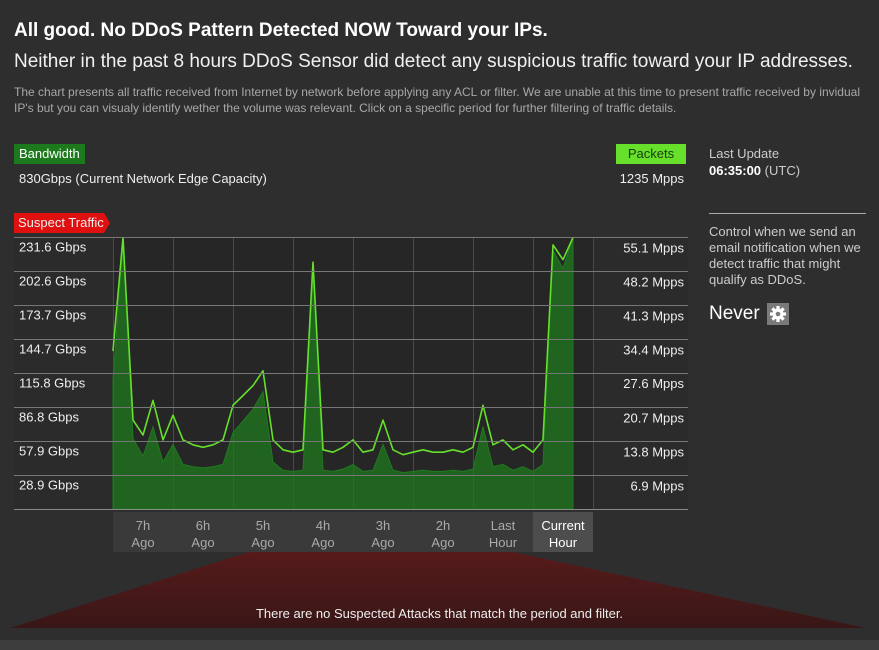 Image resolution: width=879 pixels, height=650 pixels. Describe the element at coordinates (52, 382) in the screenshot. I see `y-tick-label: 115.8 Gbps` at that location.